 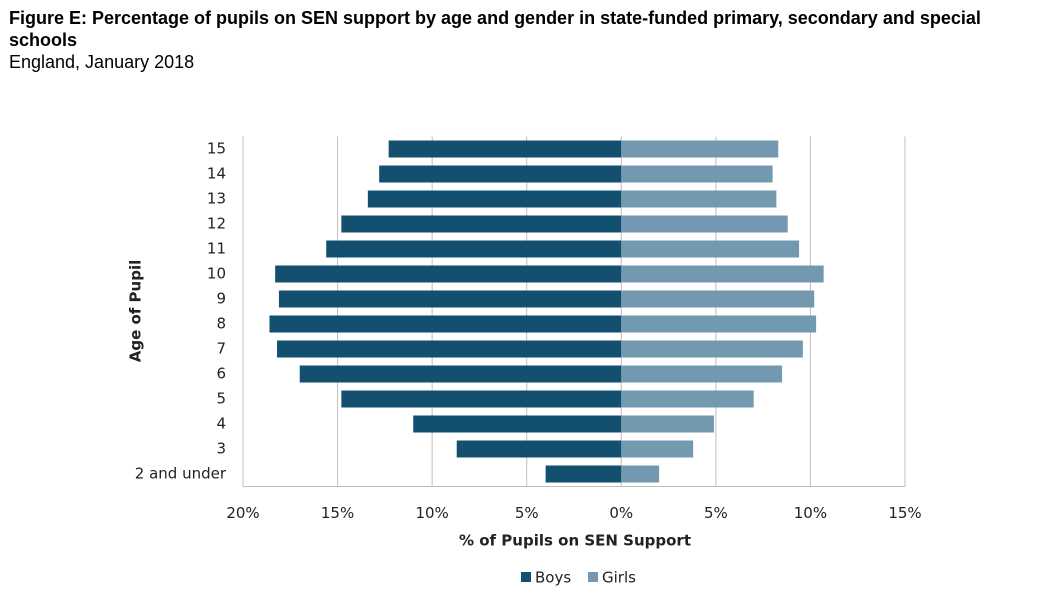 I want to click on y-tick-label: 2 and under, so click(x=181, y=474).